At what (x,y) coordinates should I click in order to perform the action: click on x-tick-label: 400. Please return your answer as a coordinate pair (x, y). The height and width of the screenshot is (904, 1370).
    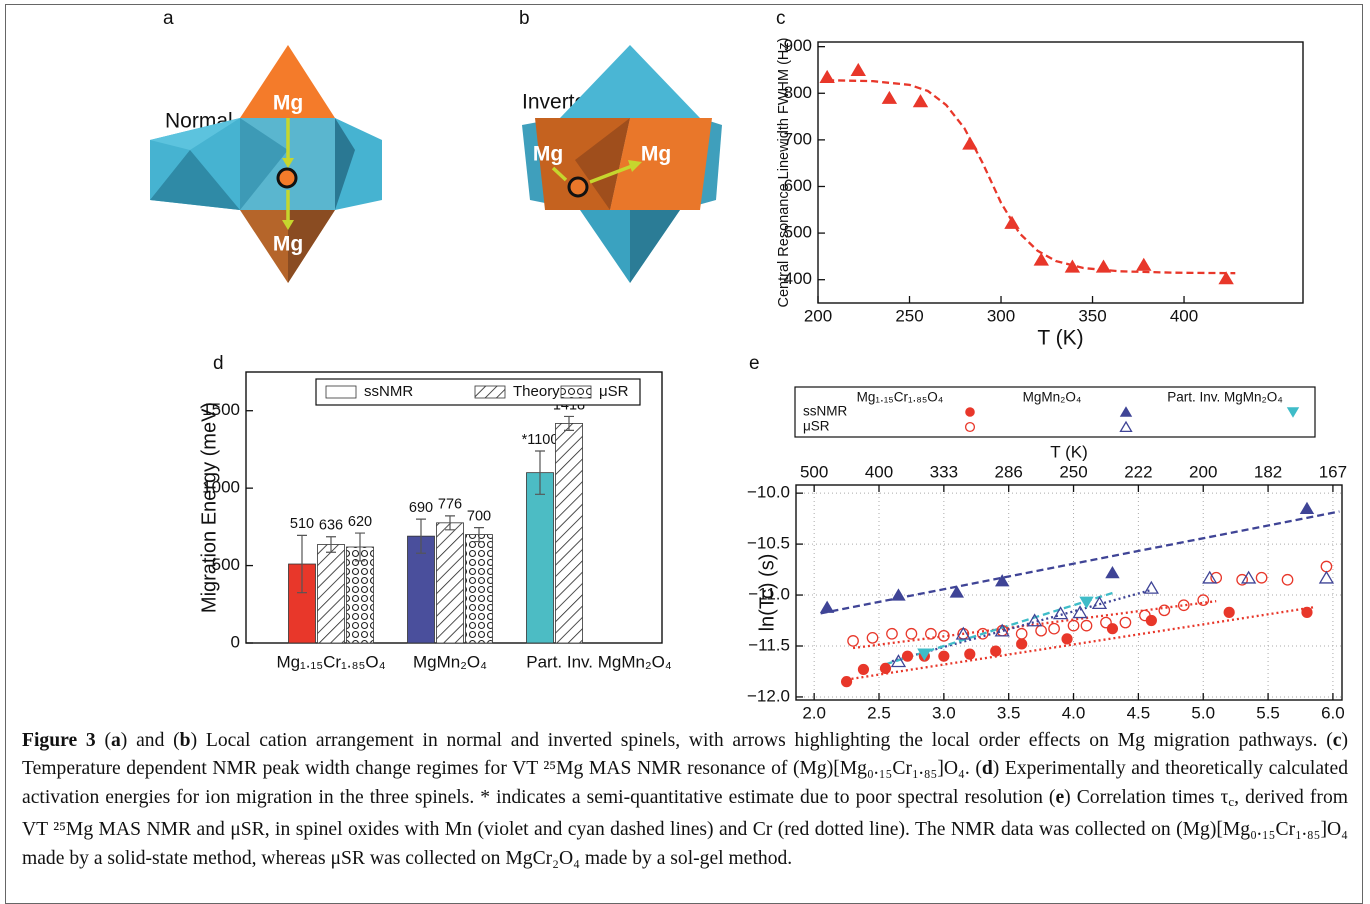
    Looking at the image, I should click on (1184, 315).